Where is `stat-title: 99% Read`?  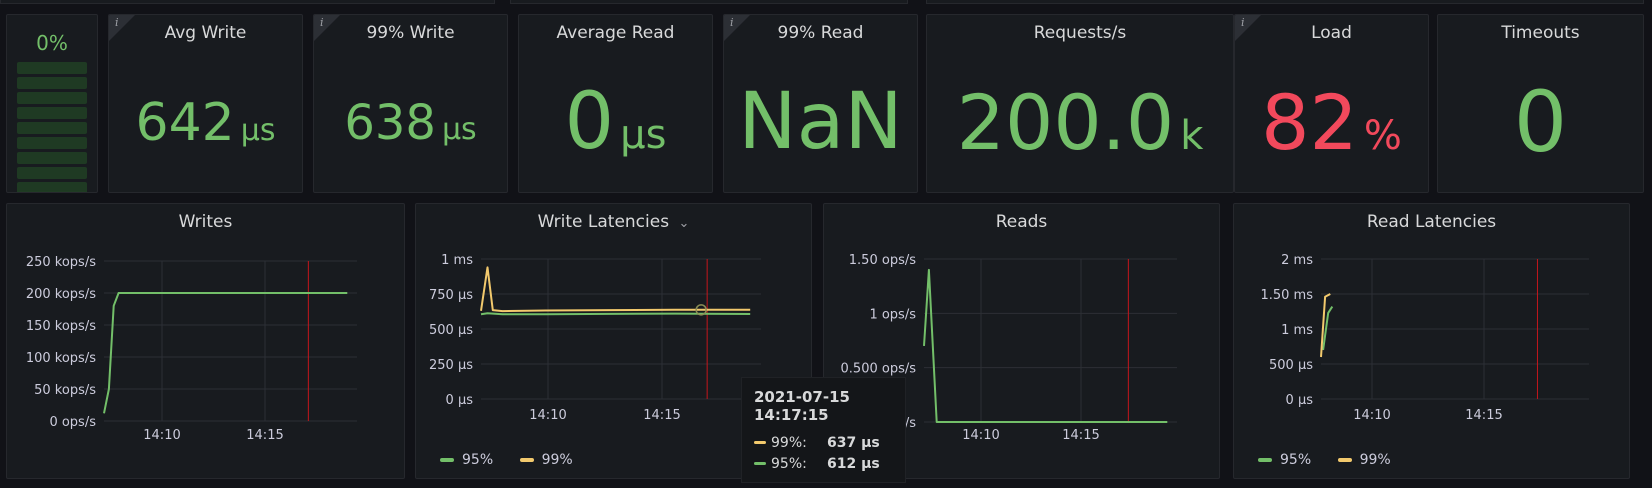
stat-title: 99% Read is located at coordinates (820, 33).